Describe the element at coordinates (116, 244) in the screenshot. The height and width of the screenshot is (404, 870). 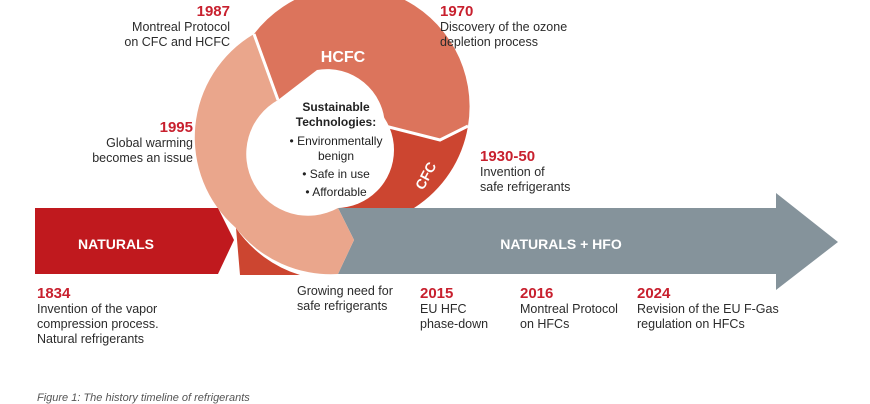
I see `naturals-label: NATURALS` at that location.